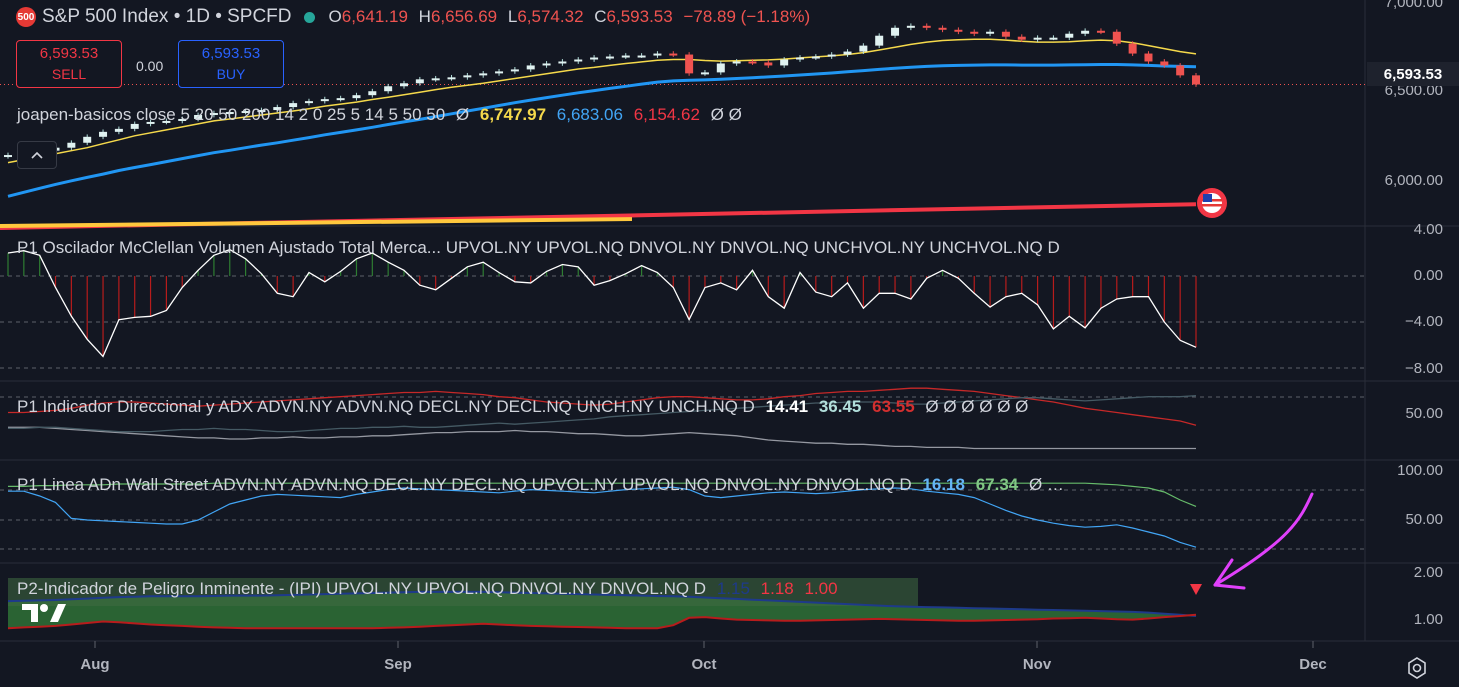 Image resolution: width=1459 pixels, height=687 pixels. Describe the element at coordinates (1413, 90) in the screenshot. I see `price-axis-label: 6,500.00` at that location.